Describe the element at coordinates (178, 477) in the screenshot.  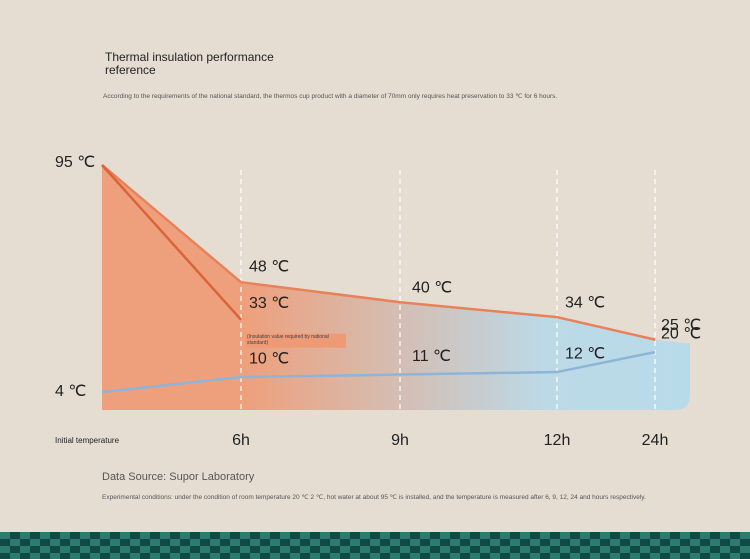
I see `source: Data Source: Supor Laboratory` at that location.